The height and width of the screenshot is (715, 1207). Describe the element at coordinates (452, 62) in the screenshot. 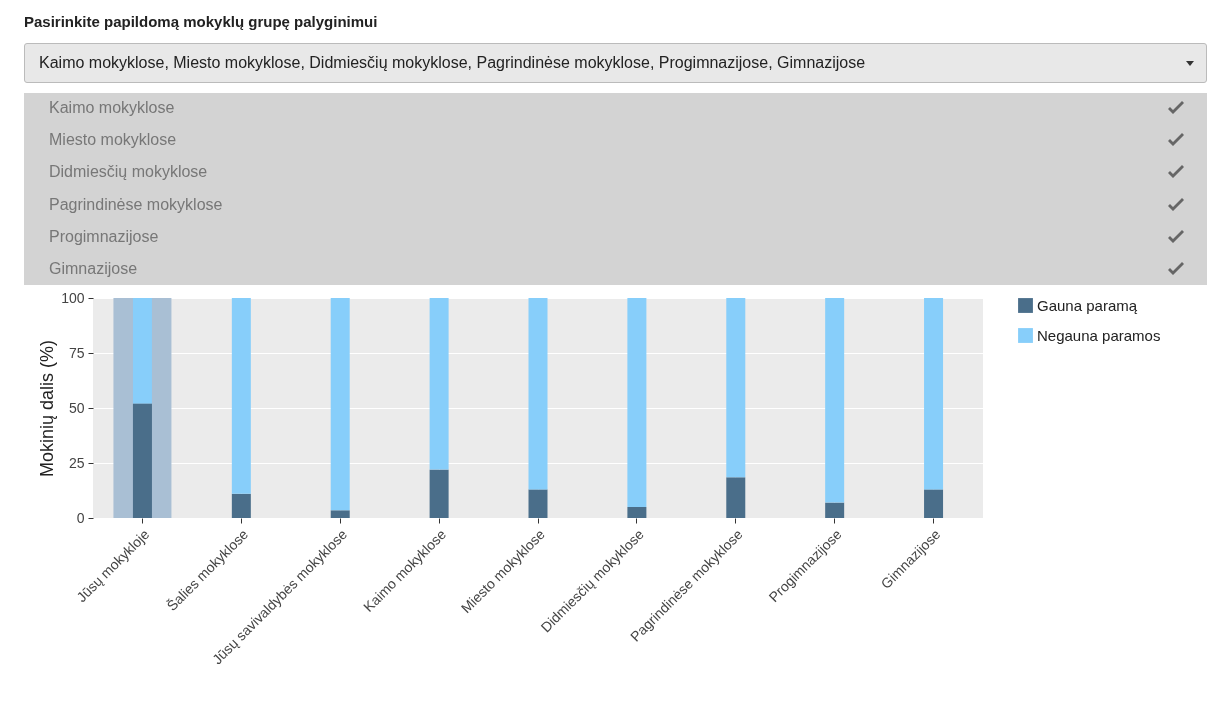

I see `chart-subtitle: Kaimo mokyklose, Miesto mokyklose, Didmiesčių mokyklose, Pagrindinėse mokyklose, Progimnazijose, Gimnazijose` at that location.